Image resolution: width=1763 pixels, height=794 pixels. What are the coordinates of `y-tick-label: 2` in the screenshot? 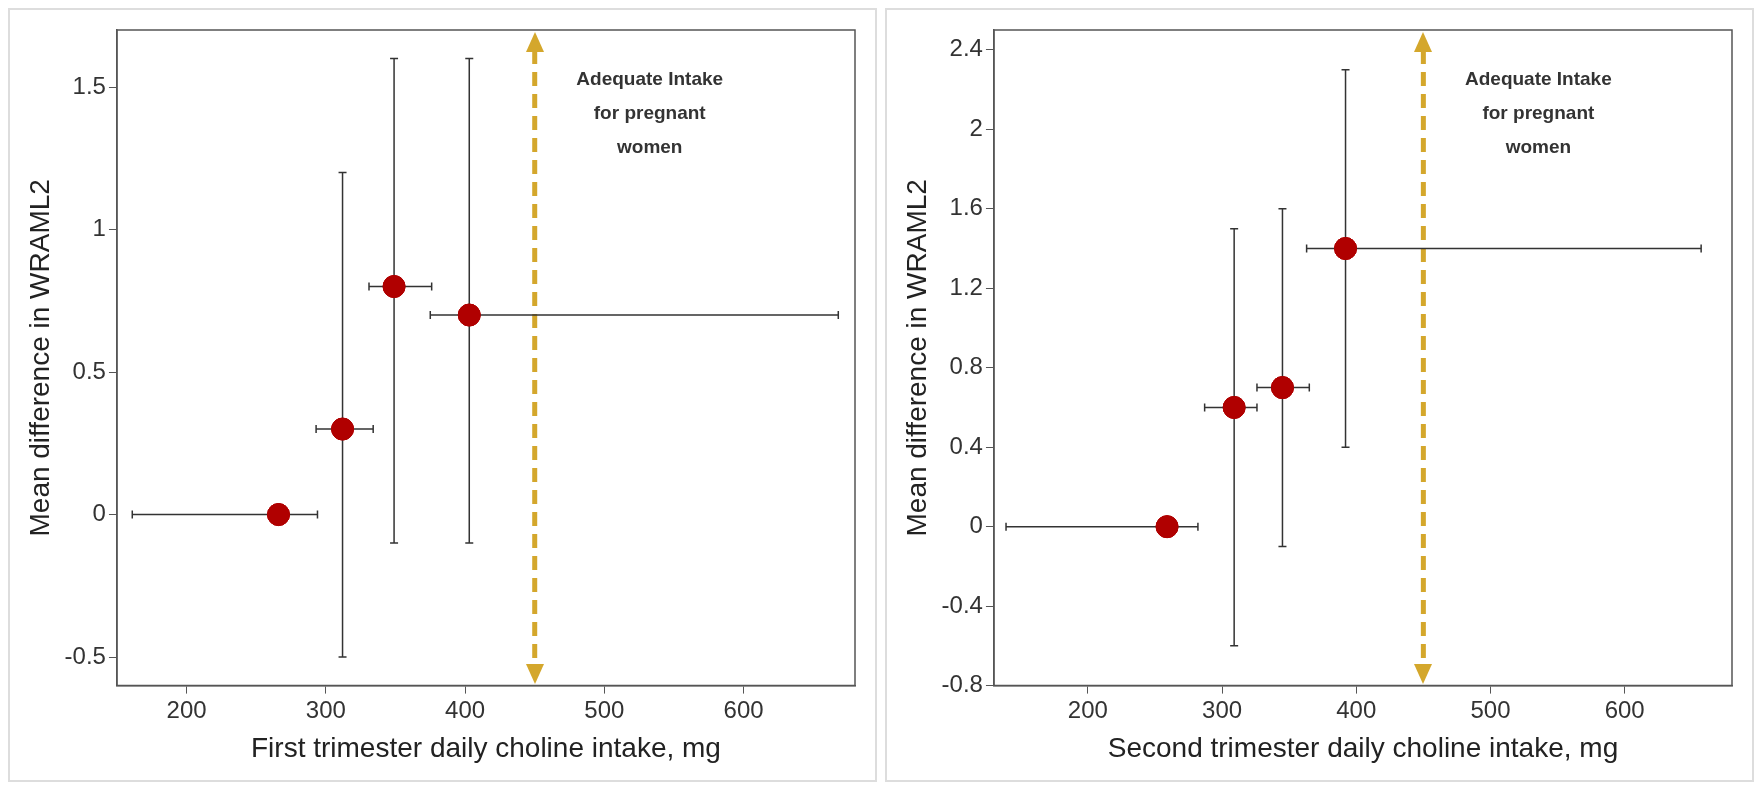 It's located at (976, 127).